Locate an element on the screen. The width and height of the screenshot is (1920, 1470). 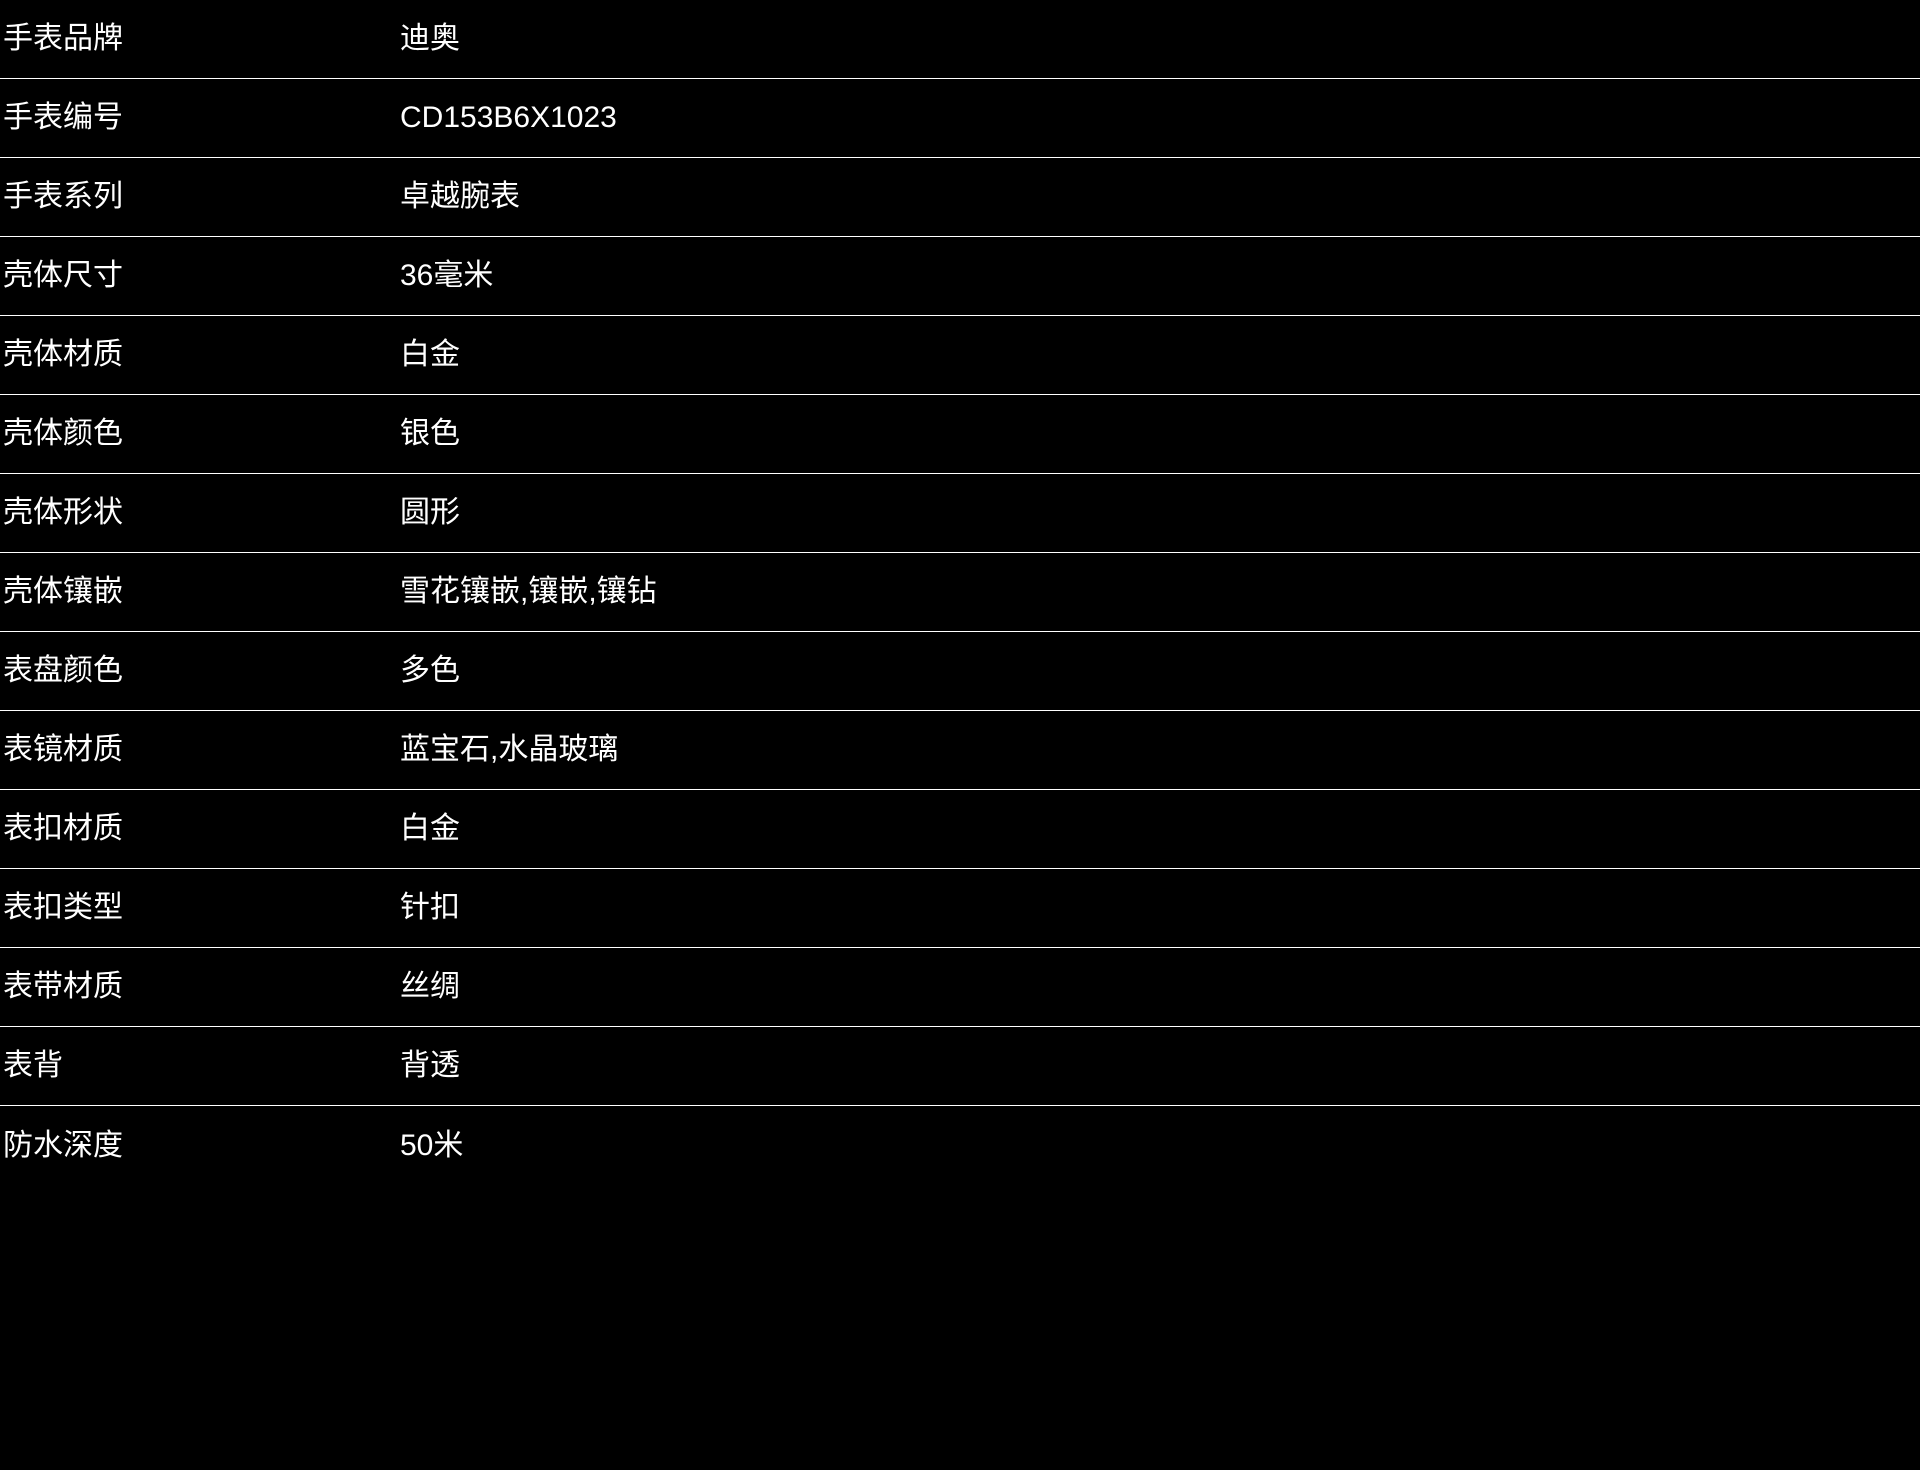
spec-value: 50米 is located at coordinates (432, 1145).